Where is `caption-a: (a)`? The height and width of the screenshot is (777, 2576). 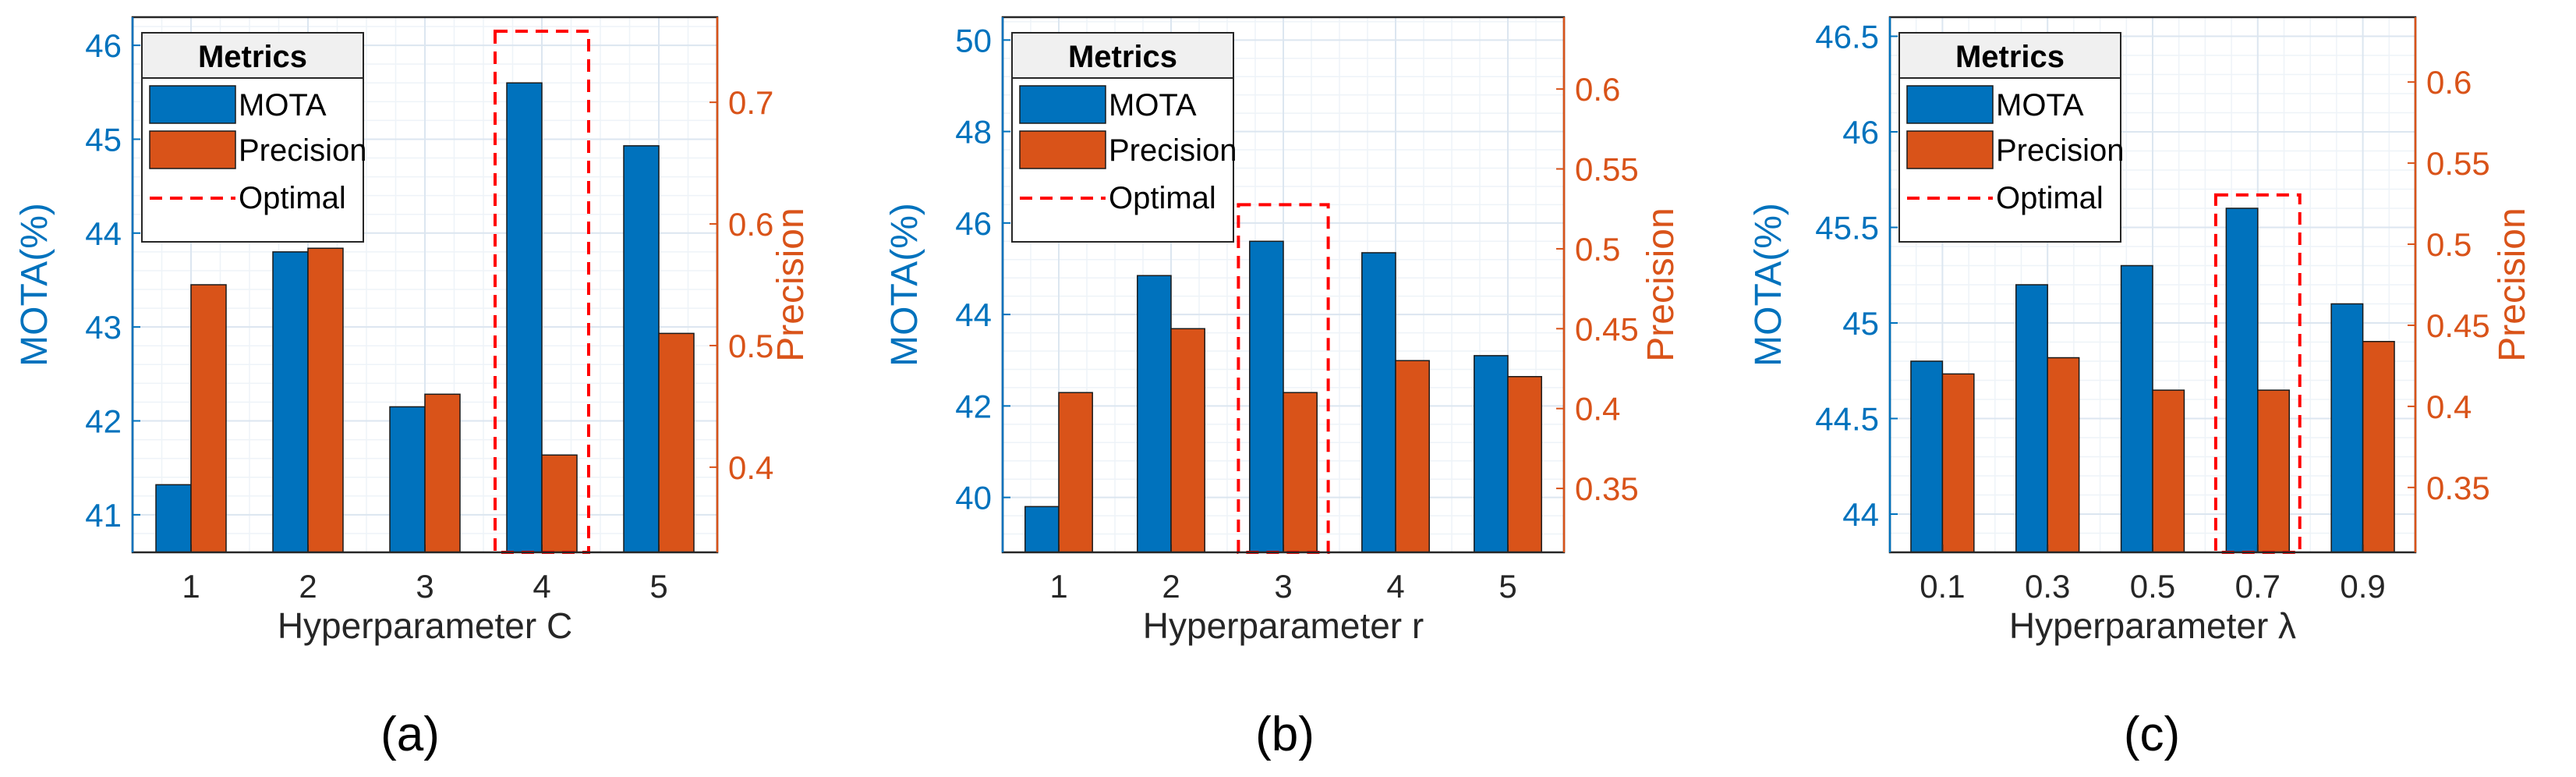
caption-a: (a) is located at coordinates (410, 735).